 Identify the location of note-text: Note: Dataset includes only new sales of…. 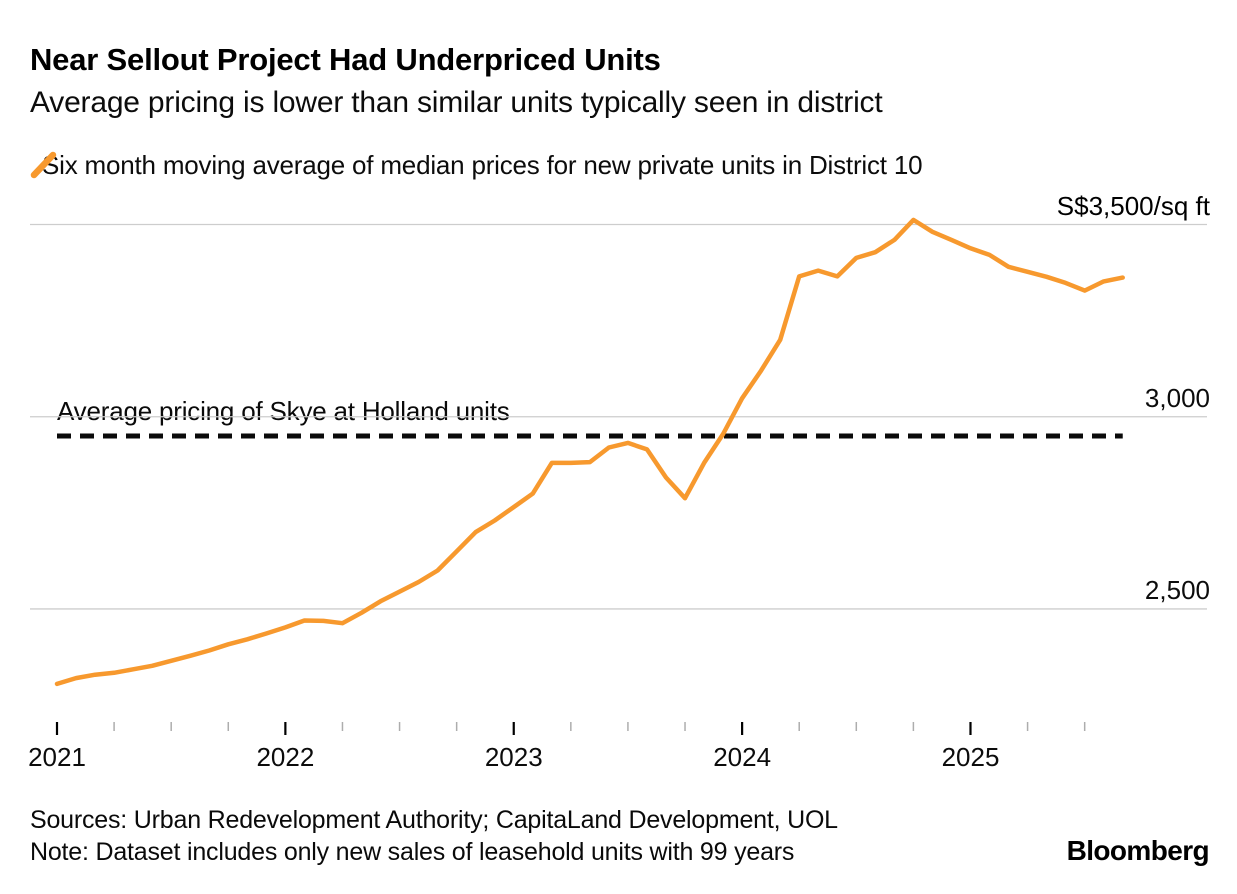
(412, 852).